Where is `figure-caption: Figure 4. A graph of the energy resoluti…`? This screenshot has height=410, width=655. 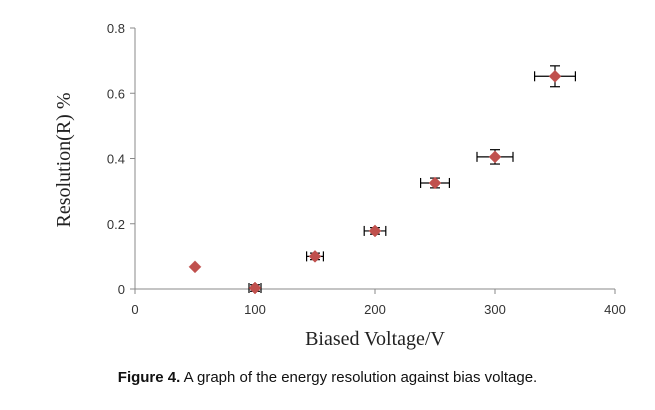 figure-caption: Figure 4. A graph of the energy resoluti… is located at coordinates (327, 377).